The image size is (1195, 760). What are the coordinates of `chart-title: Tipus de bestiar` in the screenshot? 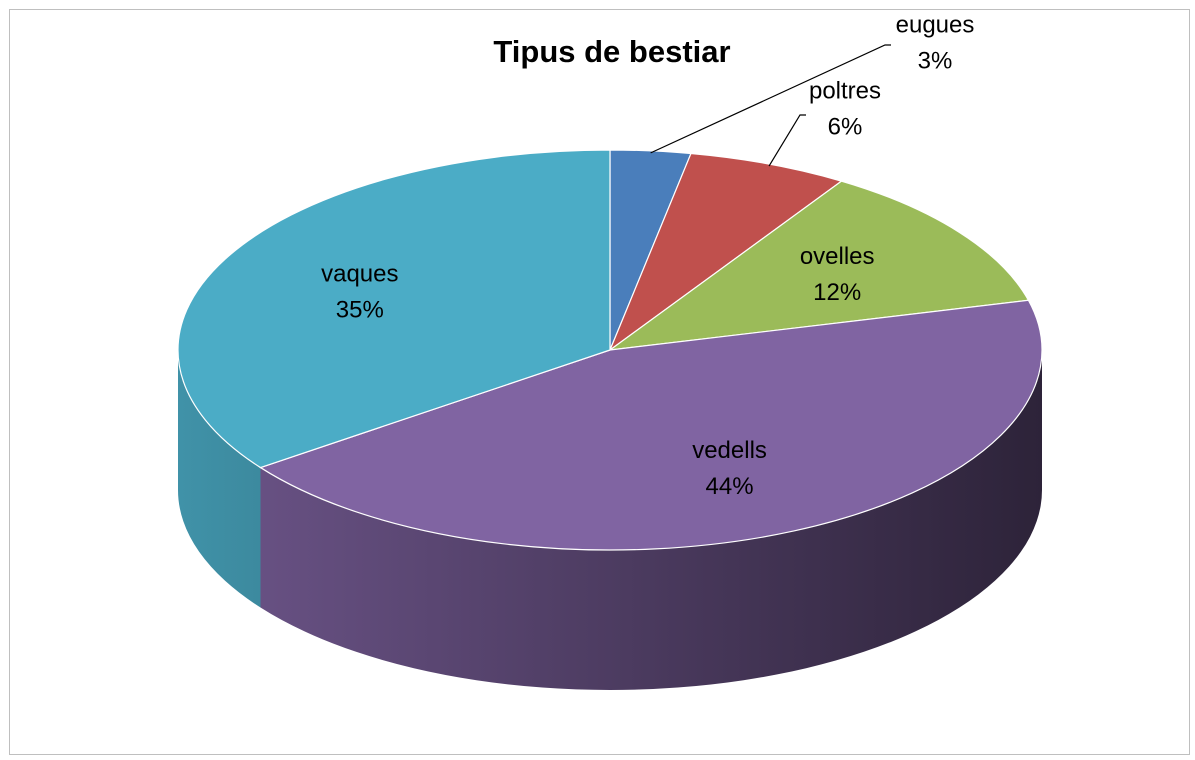 It's located at (611, 51).